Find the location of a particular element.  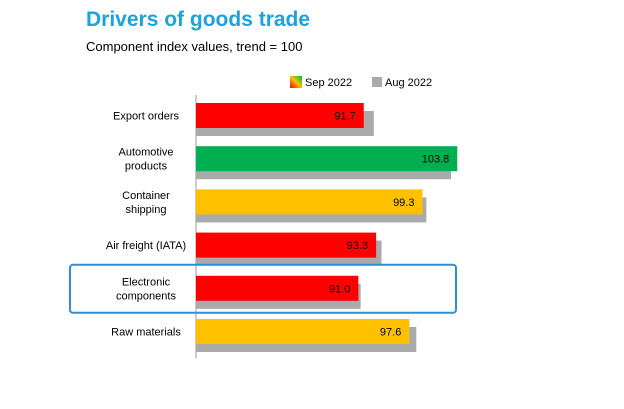

legend-swatch-aug-2022 is located at coordinates (377, 82).